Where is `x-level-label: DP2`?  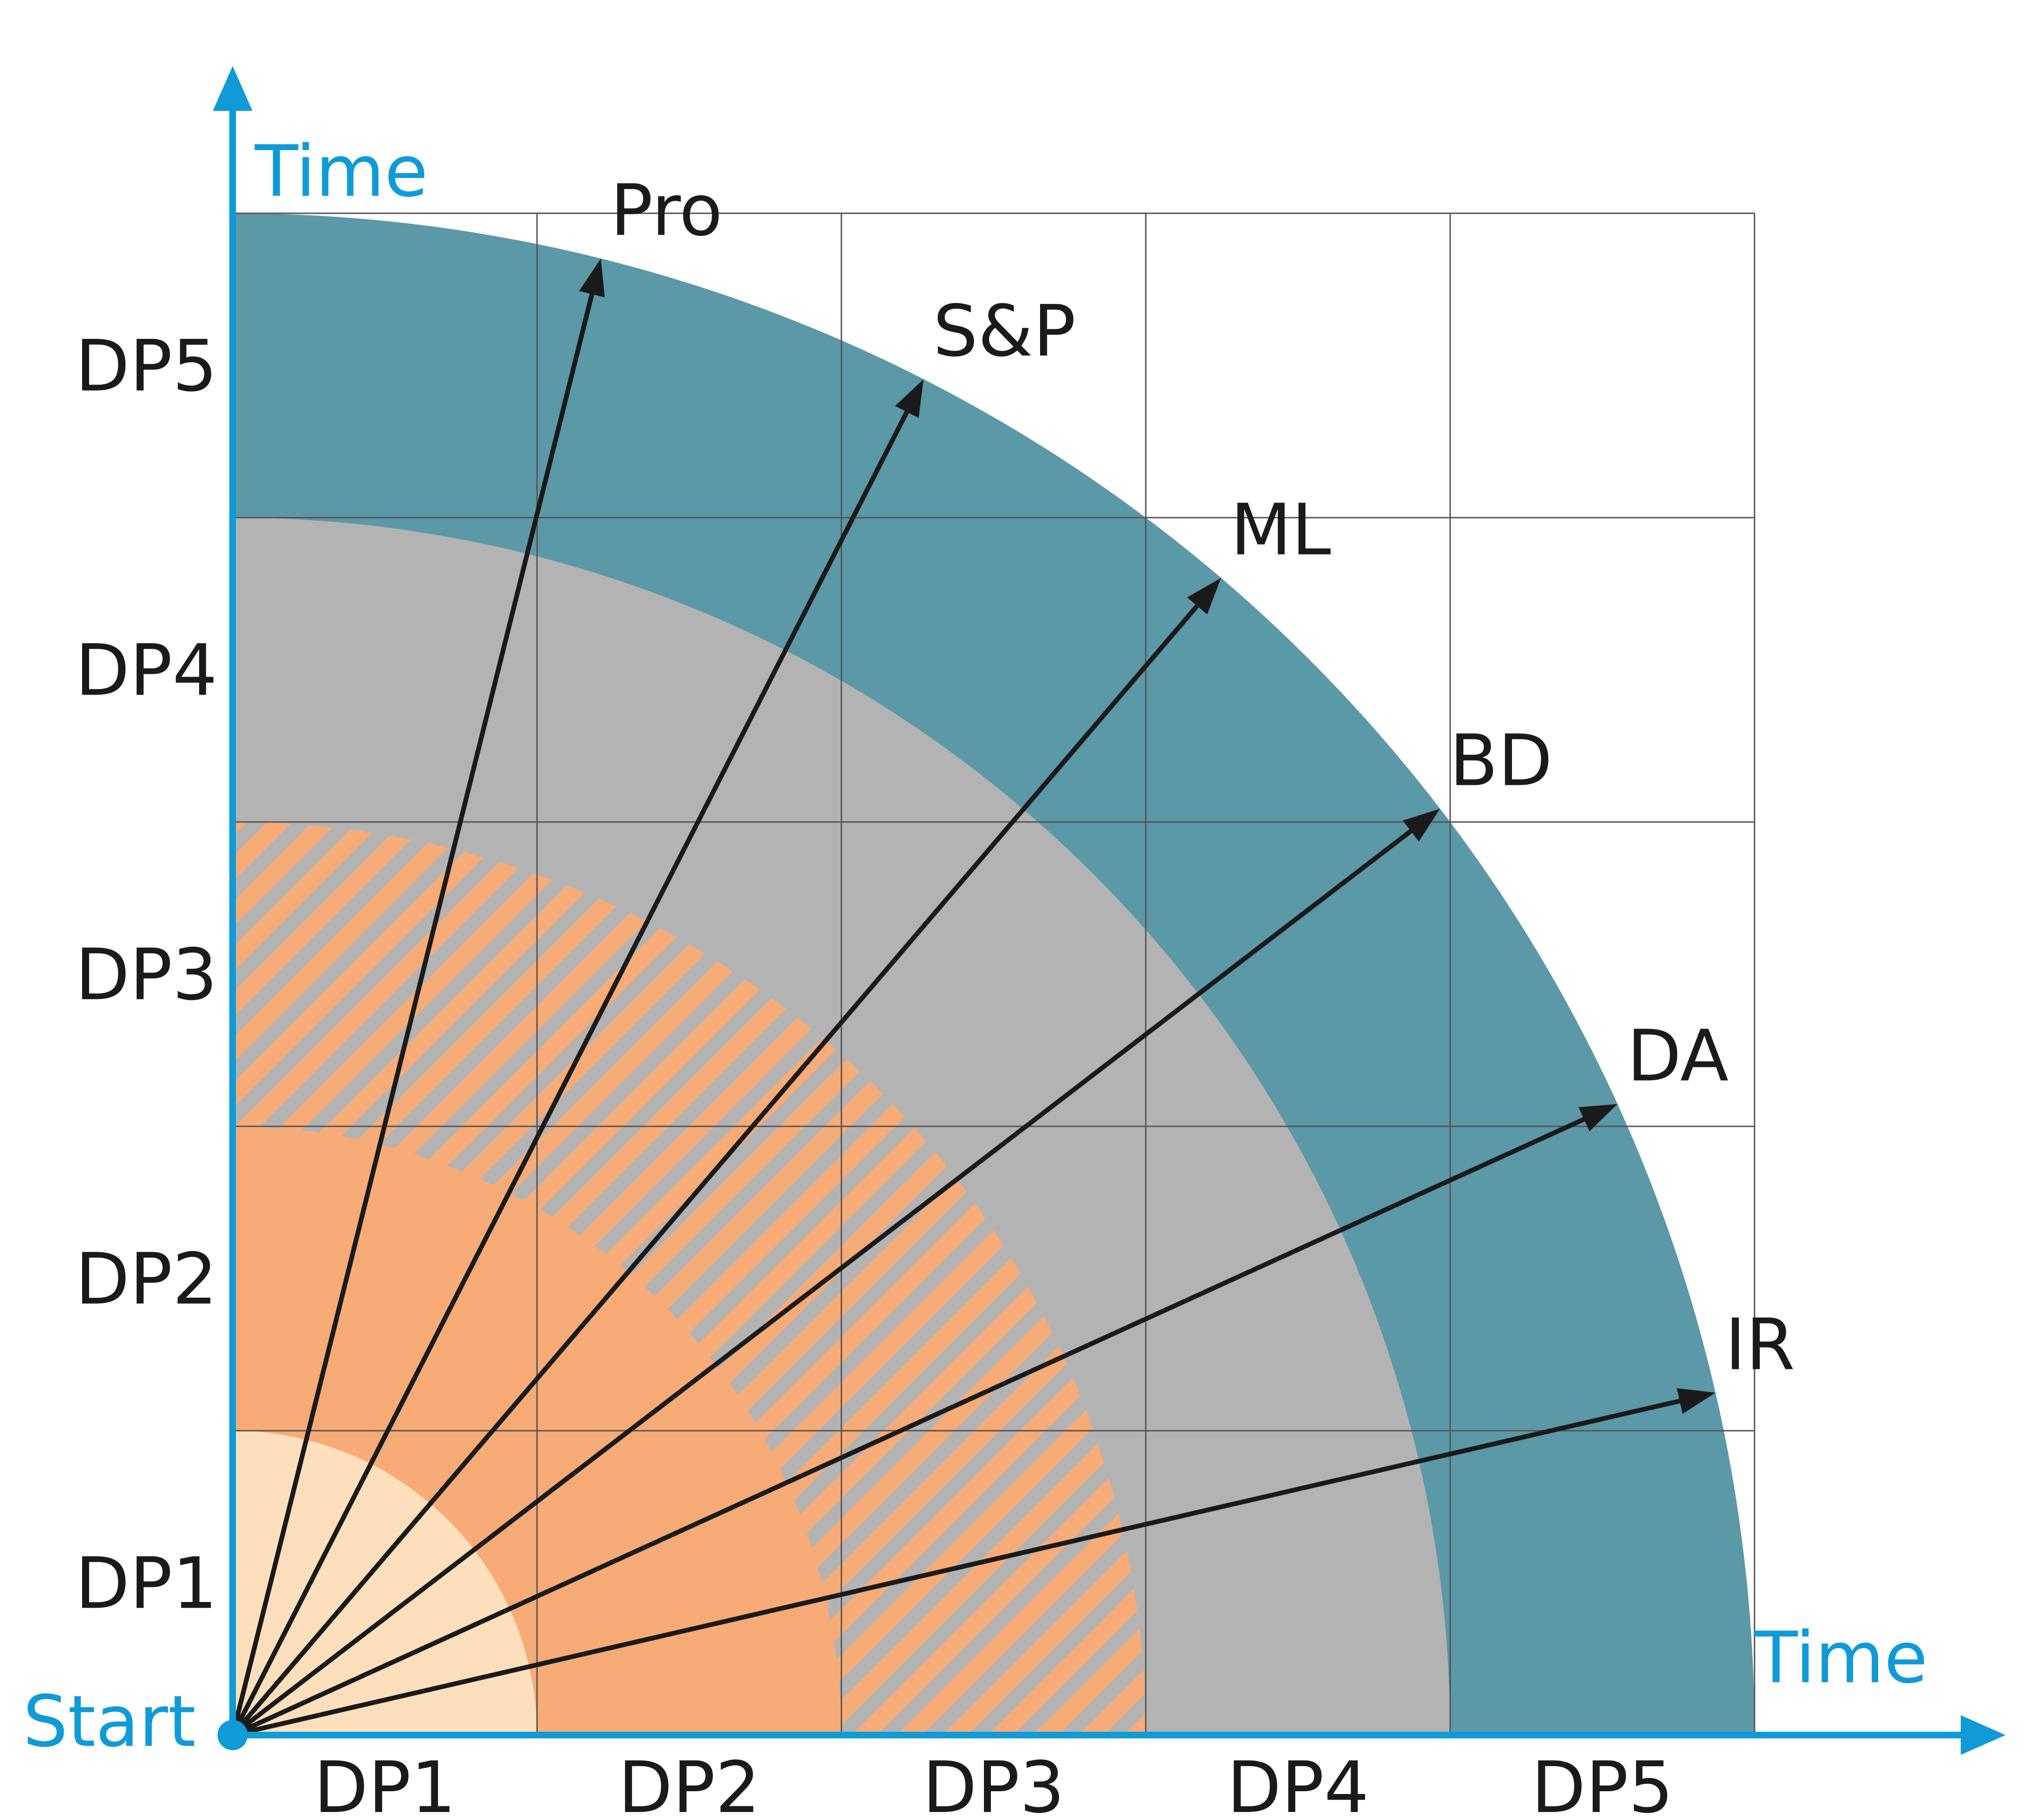 x-level-label: DP2 is located at coordinates (689, 1784).